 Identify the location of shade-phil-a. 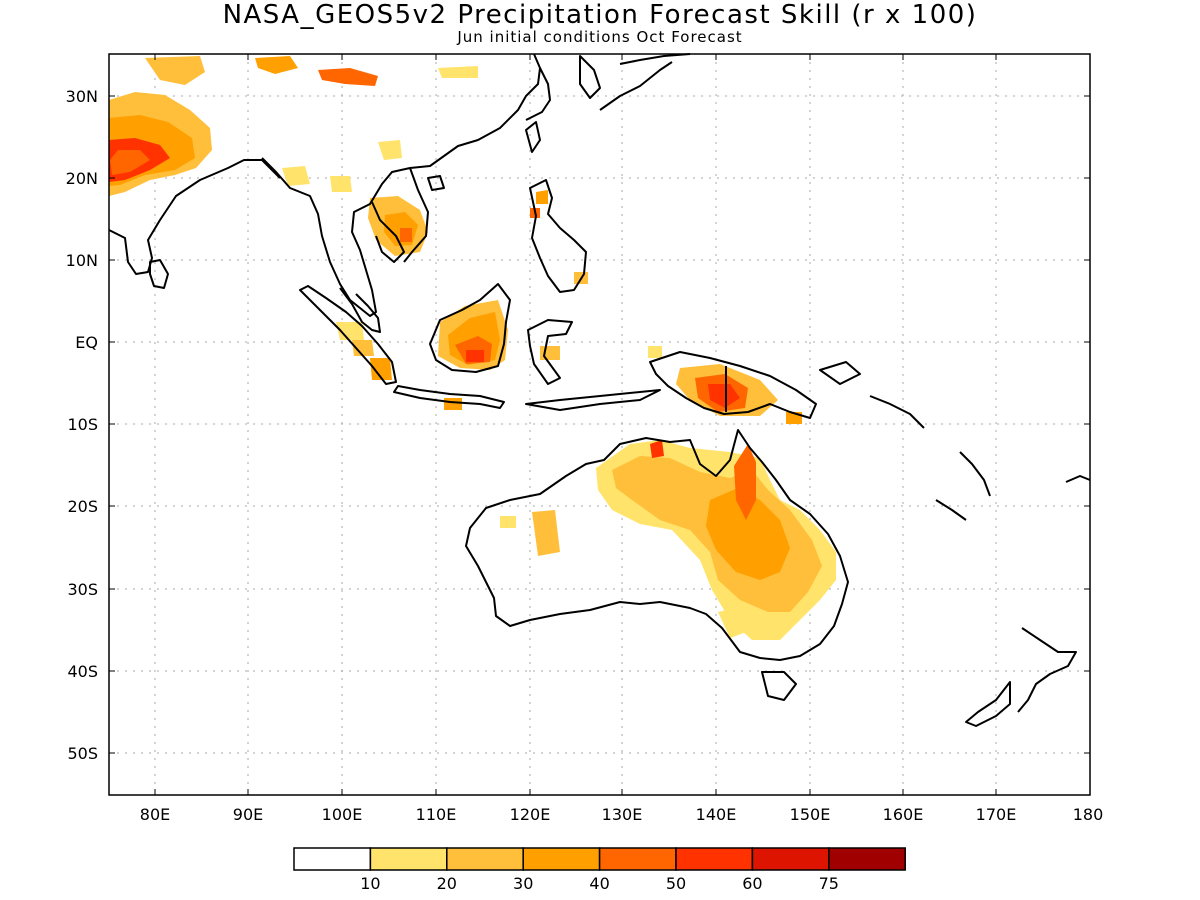
(542, 197).